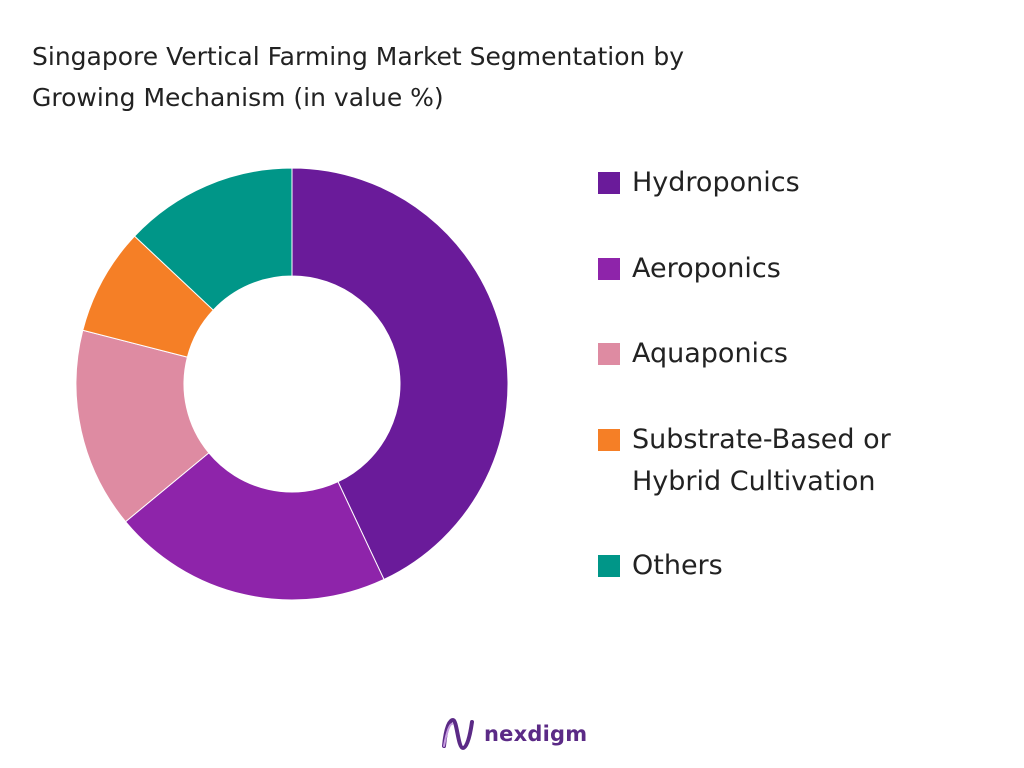  I want to click on legend-item-substrate-based-or-hybrid-cultivation: Substrate-Based or Hybrid Cultivation, so click(795, 462).